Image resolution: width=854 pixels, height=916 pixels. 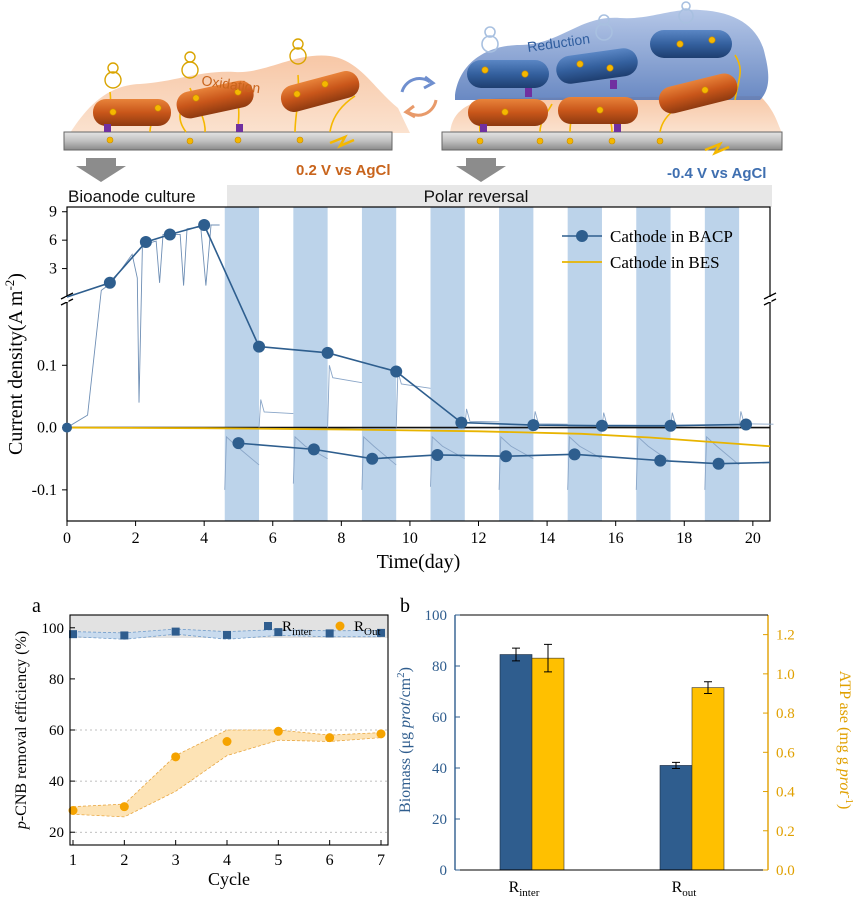 I want to click on y-tick-label: 0.0, so click(x=47, y=428).